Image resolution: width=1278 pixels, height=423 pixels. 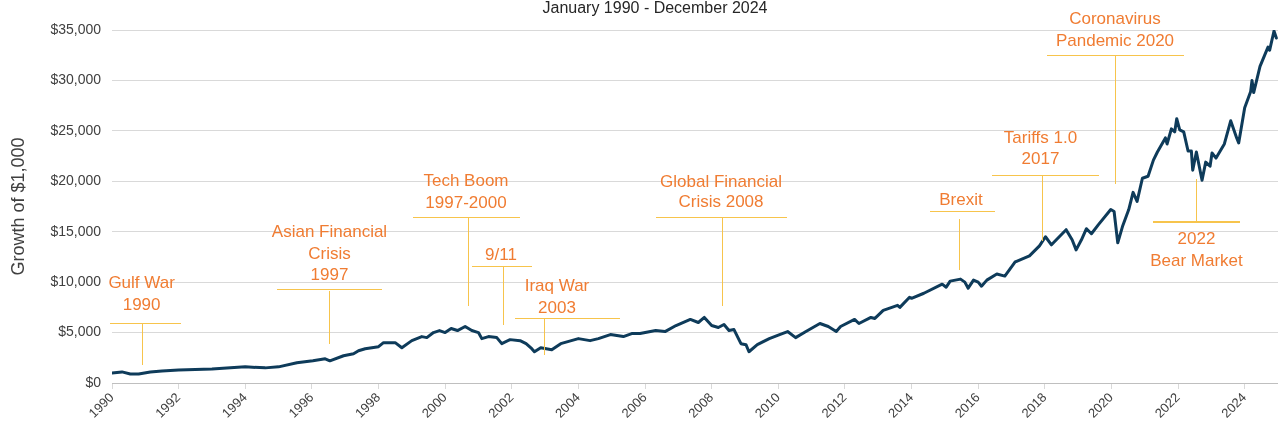 I want to click on annotation: Brexit, so click(x=961, y=199).